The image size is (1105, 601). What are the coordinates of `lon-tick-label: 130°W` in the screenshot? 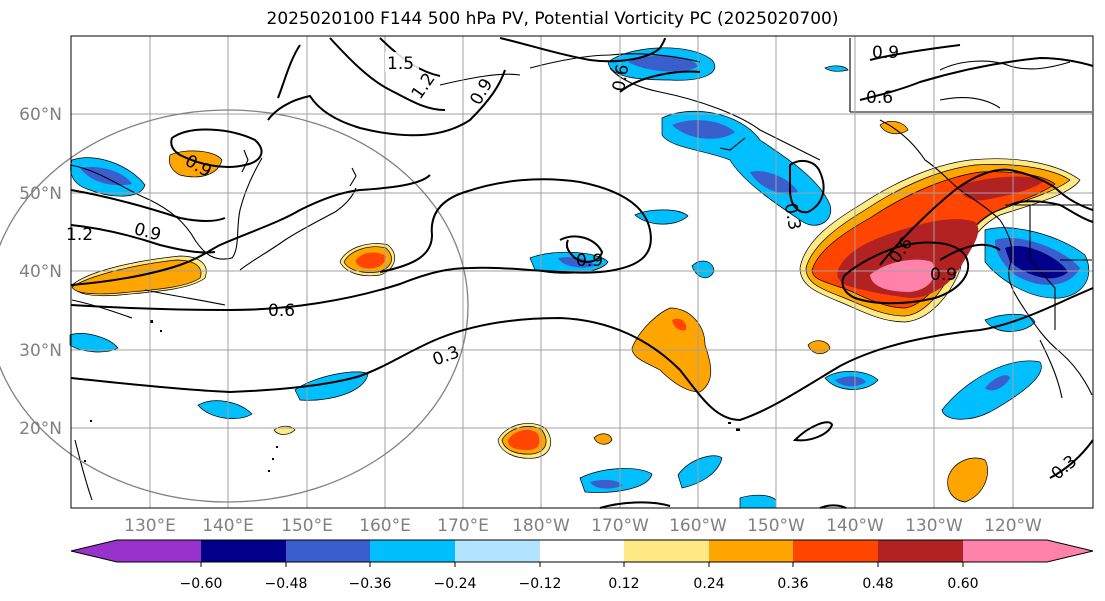 It's located at (934, 526).